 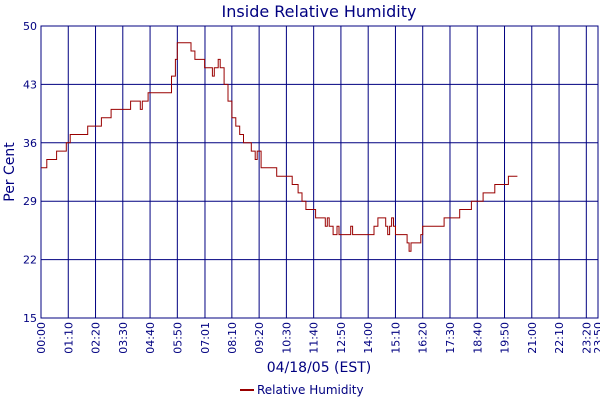 I want to click on x-tick-label: 08:10, so click(x=232, y=338).